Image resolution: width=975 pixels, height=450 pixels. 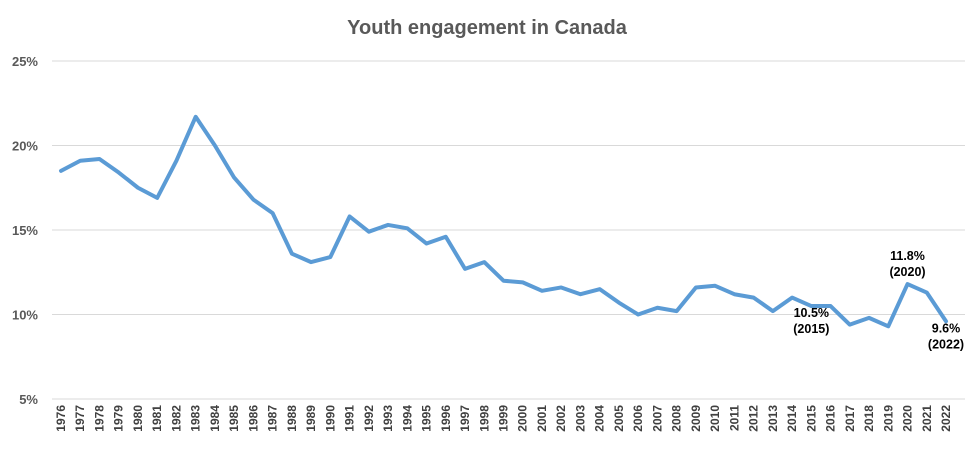 I want to click on x-tick-label: 2000, so click(x=523, y=418).